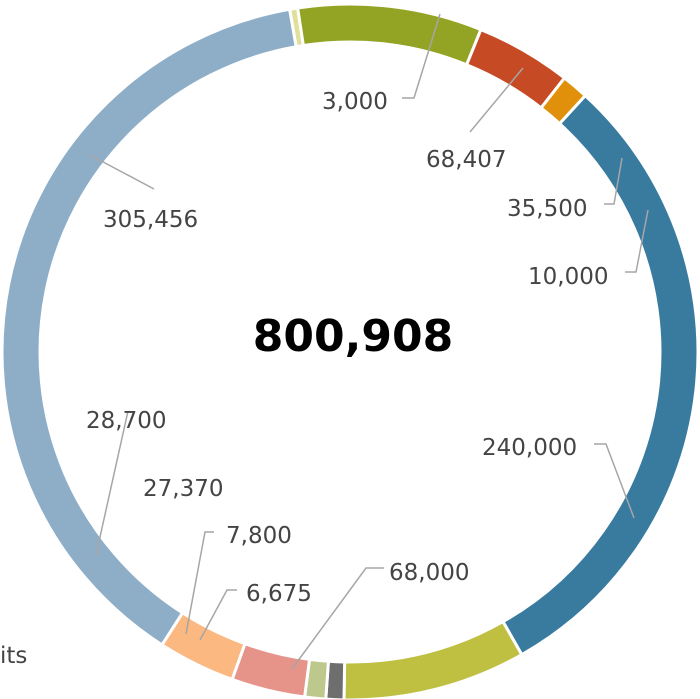 The image size is (700, 699). I want to click on data-label-7800: 7,800, so click(259, 536).